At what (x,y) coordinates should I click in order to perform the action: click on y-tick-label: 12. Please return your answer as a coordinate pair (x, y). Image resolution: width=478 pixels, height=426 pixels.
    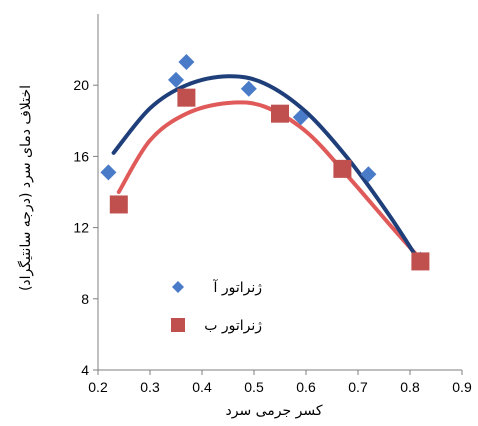
    Looking at the image, I should click on (81, 228).